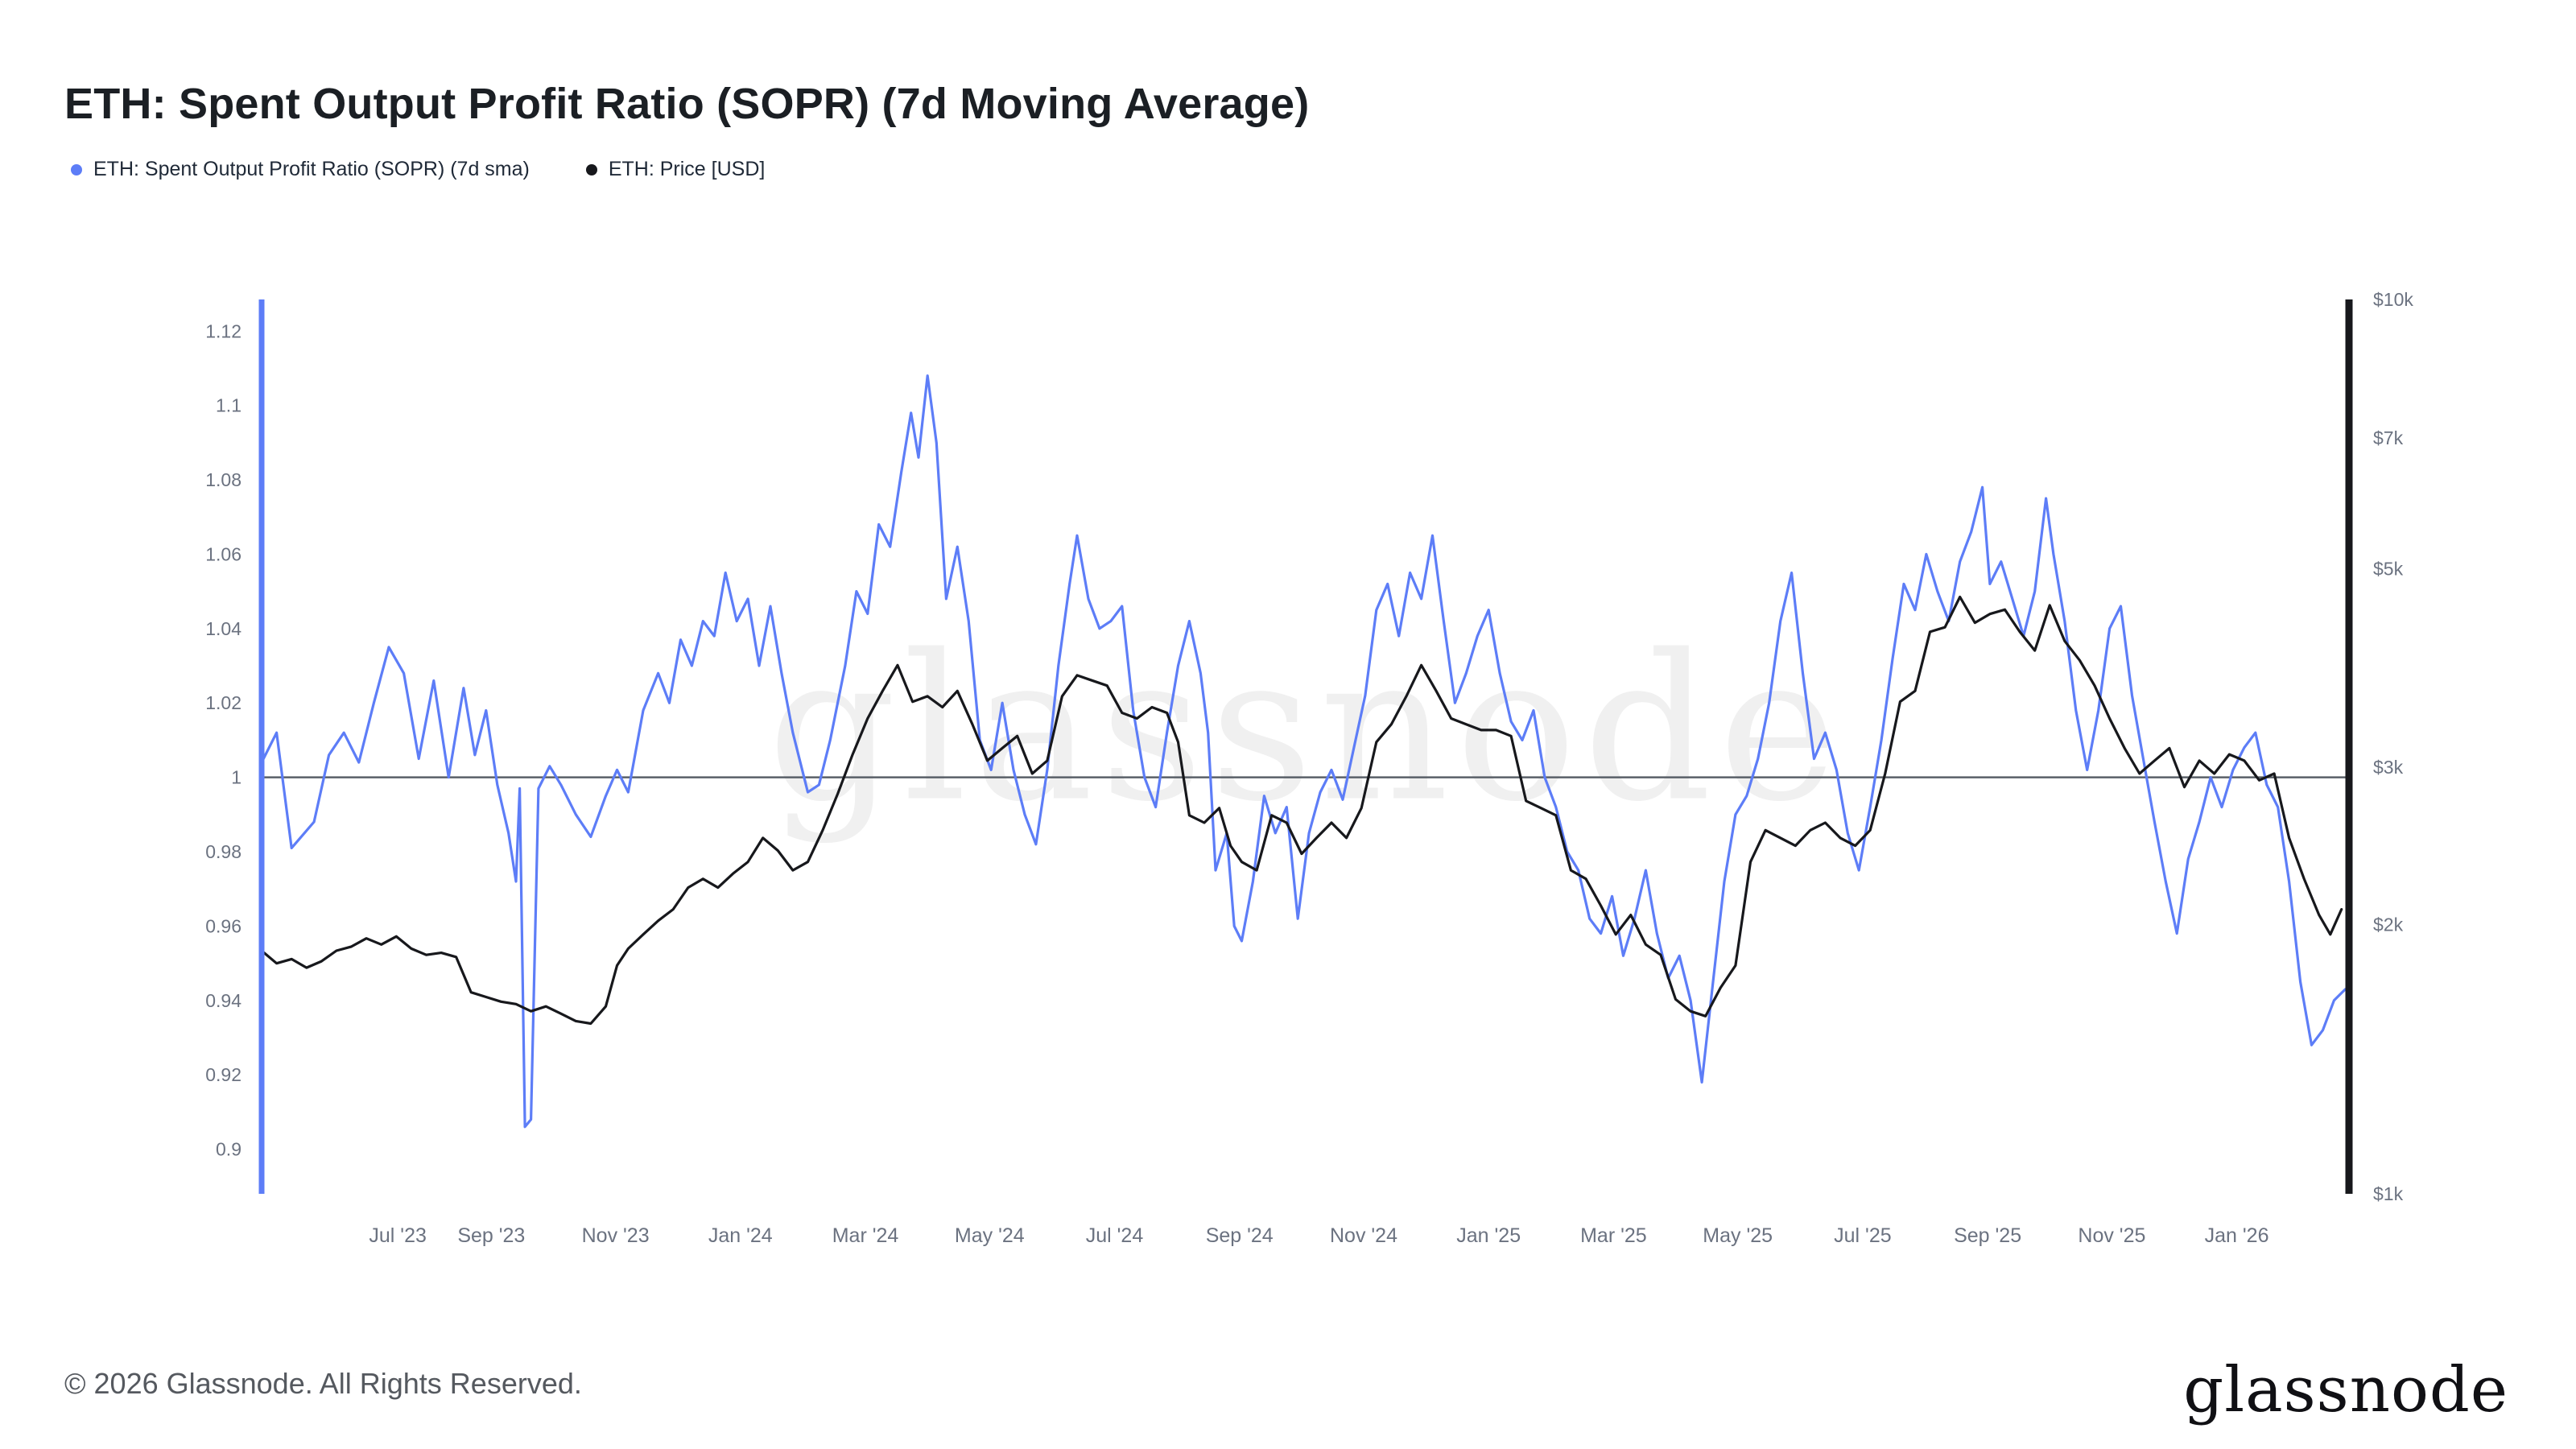 The image size is (2576, 1449). I want to click on left-axis-tick-label: 1.1, so click(229, 405).